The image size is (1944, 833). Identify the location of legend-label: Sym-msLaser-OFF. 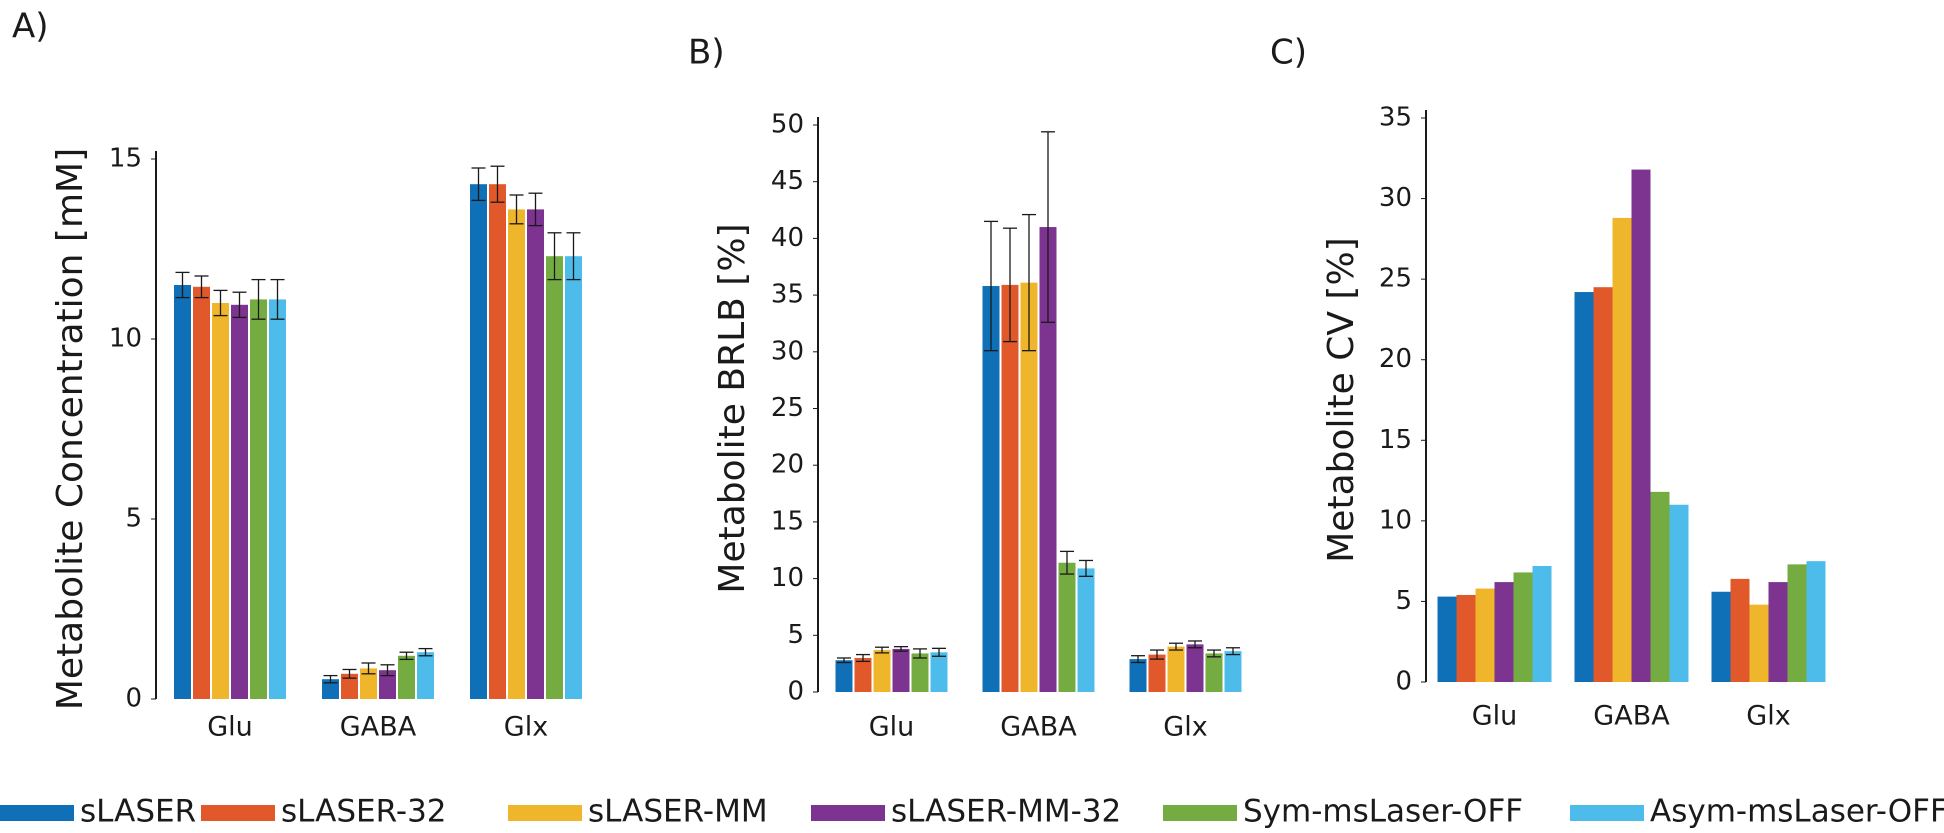
(1383, 812).